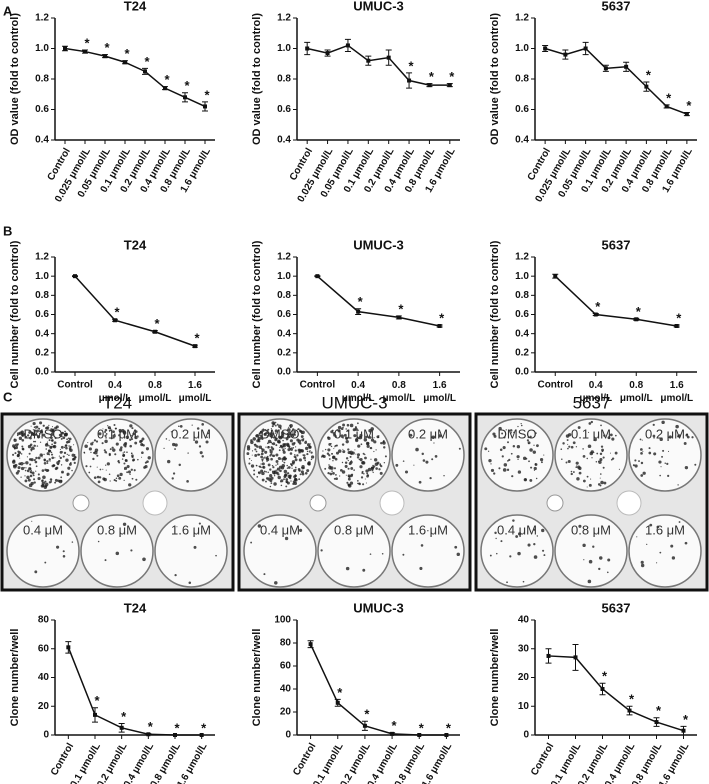 The image size is (709, 784). I want to click on plate-hole, so click(392, 503).